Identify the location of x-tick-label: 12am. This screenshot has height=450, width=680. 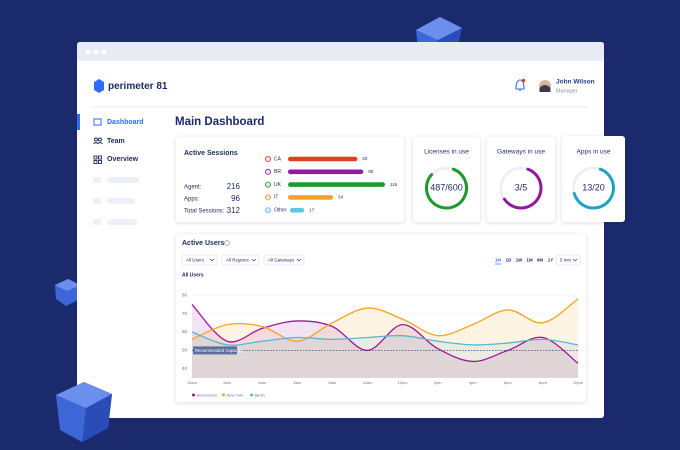
(192, 382).